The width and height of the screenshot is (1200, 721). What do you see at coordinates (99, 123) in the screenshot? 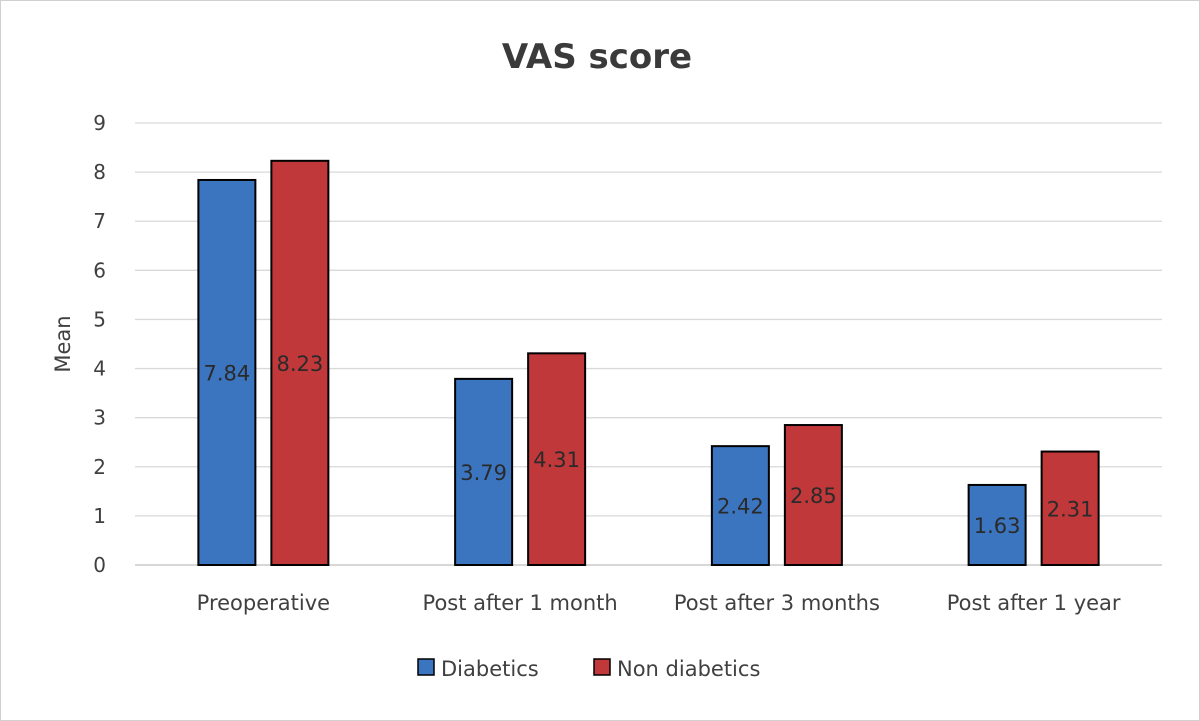
I see `y-tick-label: 9` at bounding box center [99, 123].